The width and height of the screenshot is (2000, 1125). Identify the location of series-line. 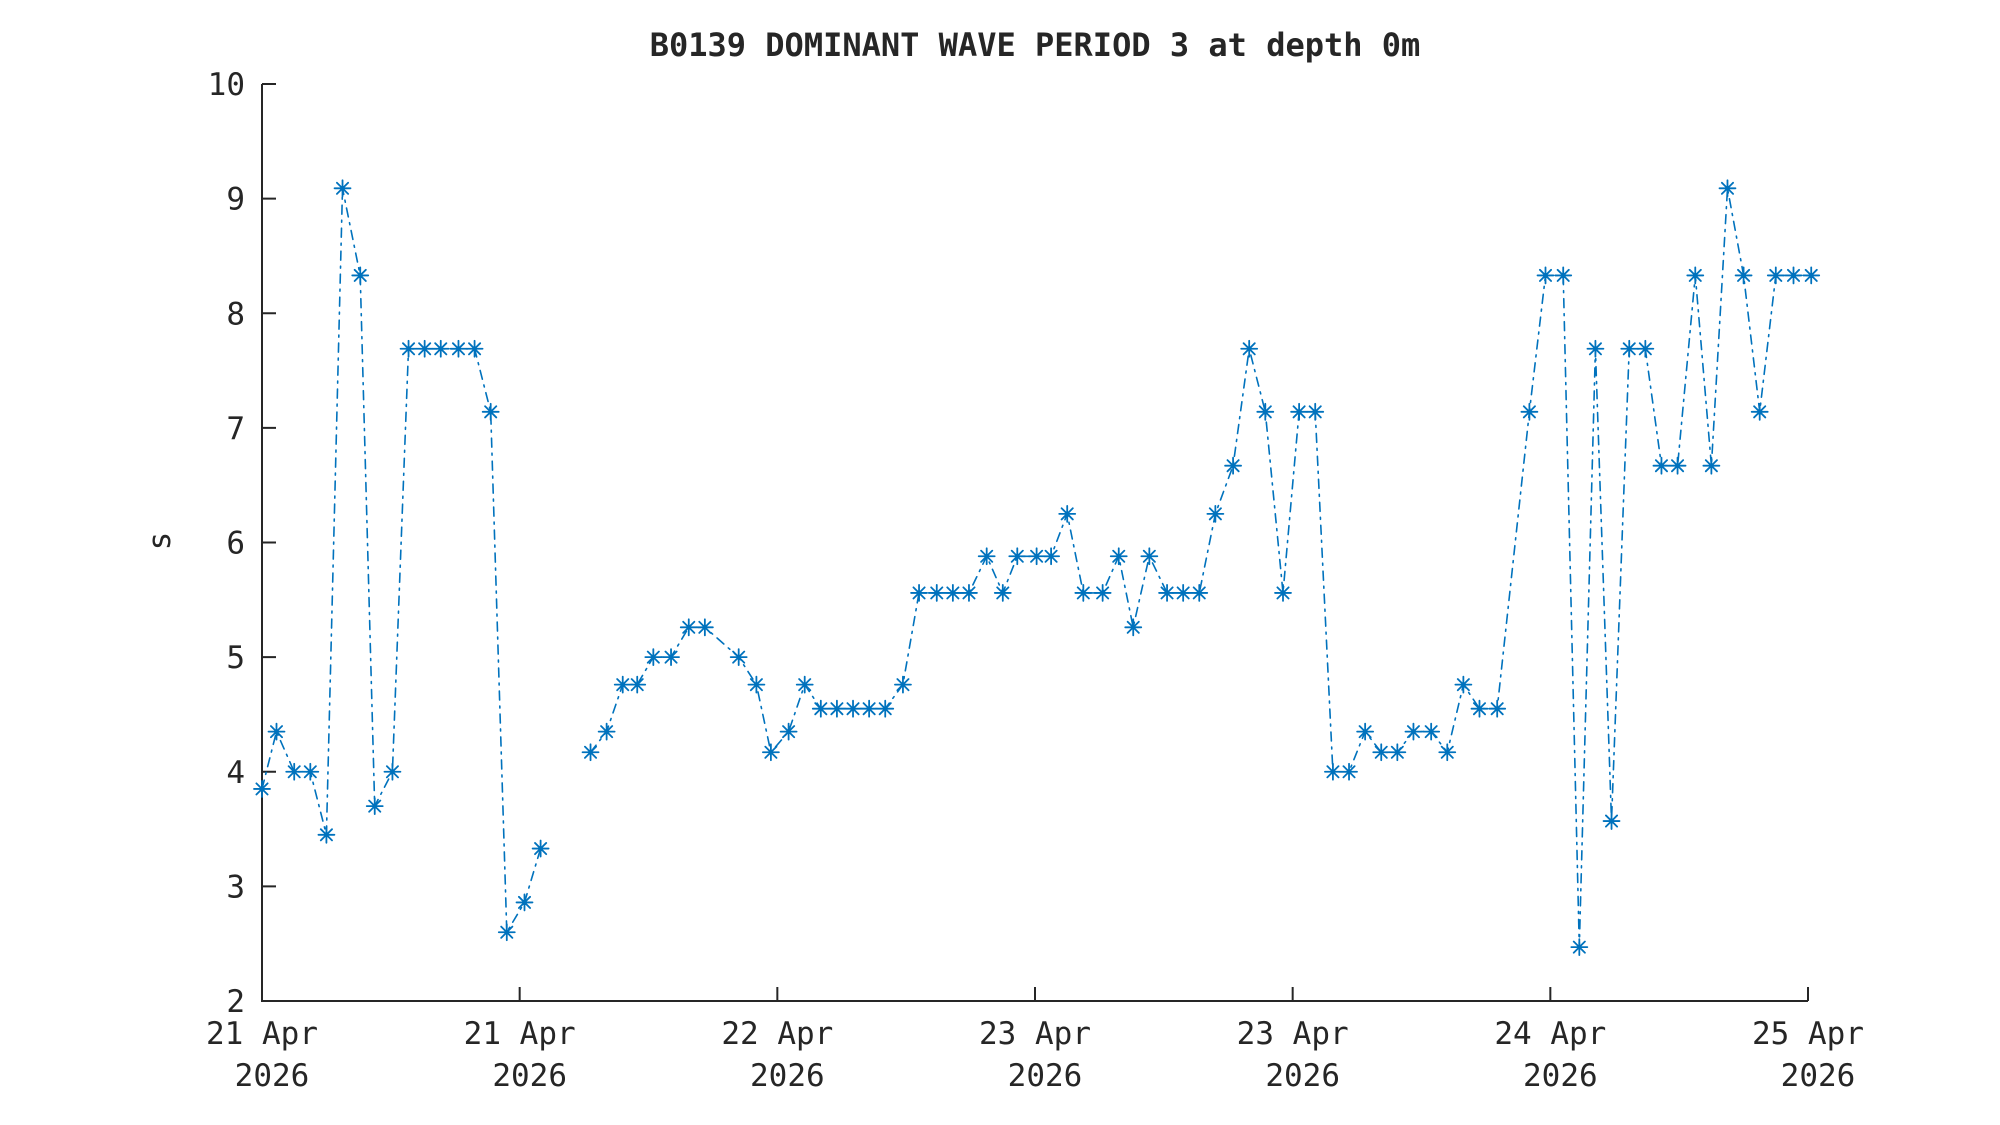
(401, 561).